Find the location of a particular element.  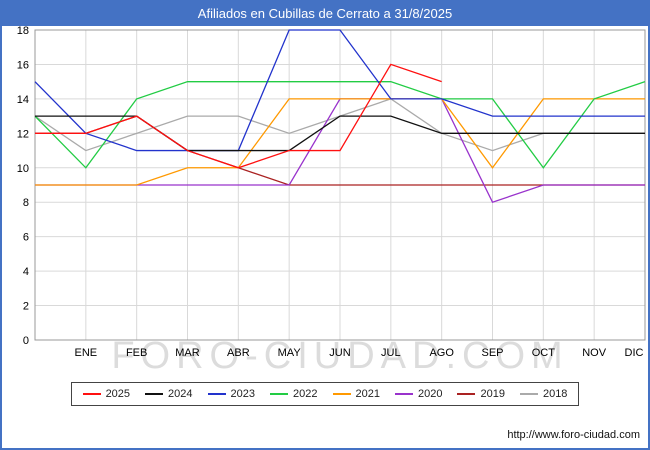

legend-label: 2024 is located at coordinates (180, 394).